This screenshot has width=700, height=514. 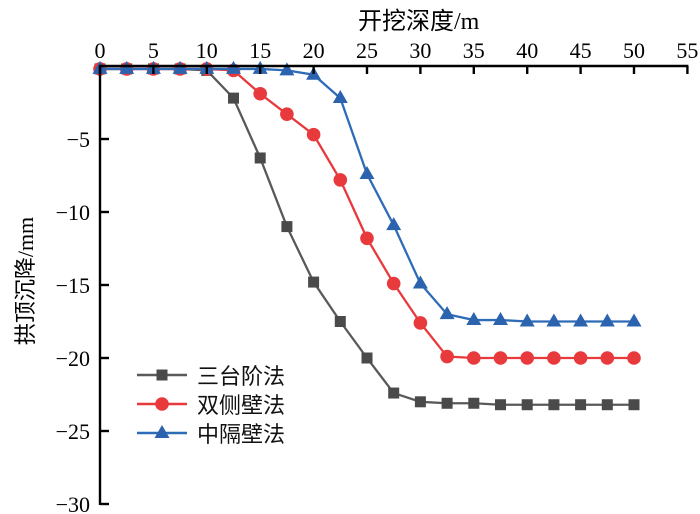 What do you see at coordinates (100, 50) in the screenshot?
I see `x-tick-label: 0` at bounding box center [100, 50].